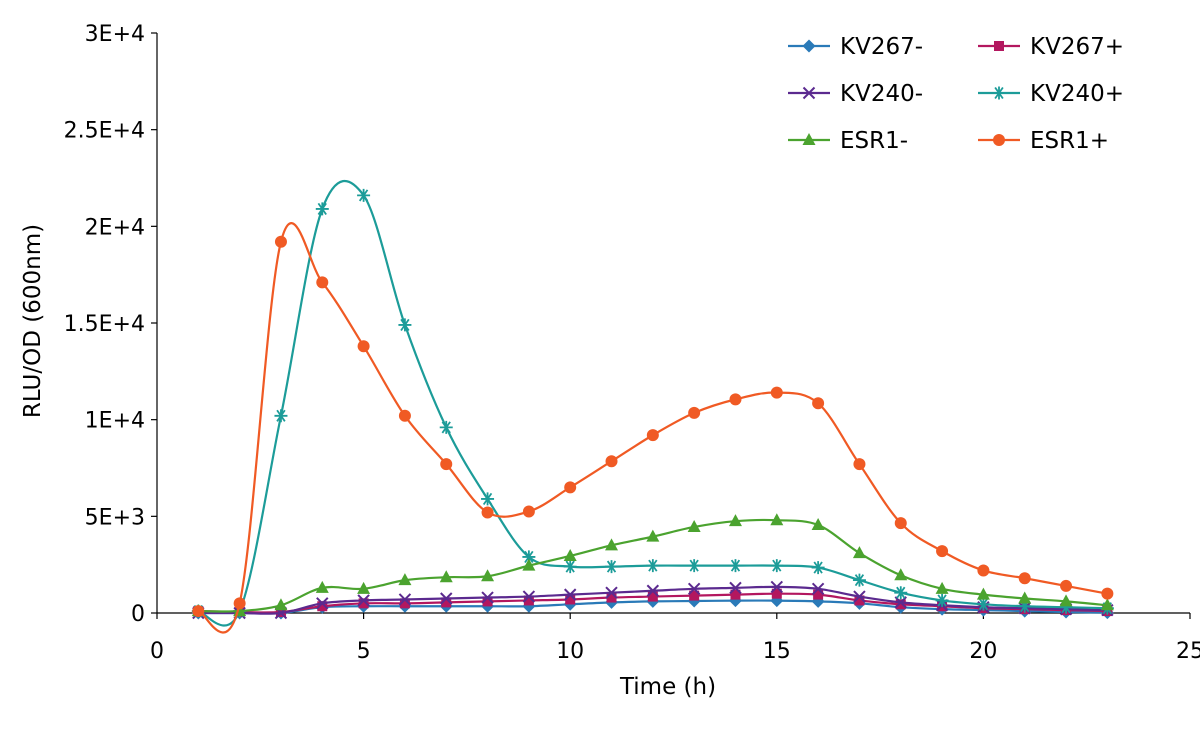 The width and height of the screenshot is (1200, 747). I want to click on y-tick-label: 1.5E+4, so click(104, 324).